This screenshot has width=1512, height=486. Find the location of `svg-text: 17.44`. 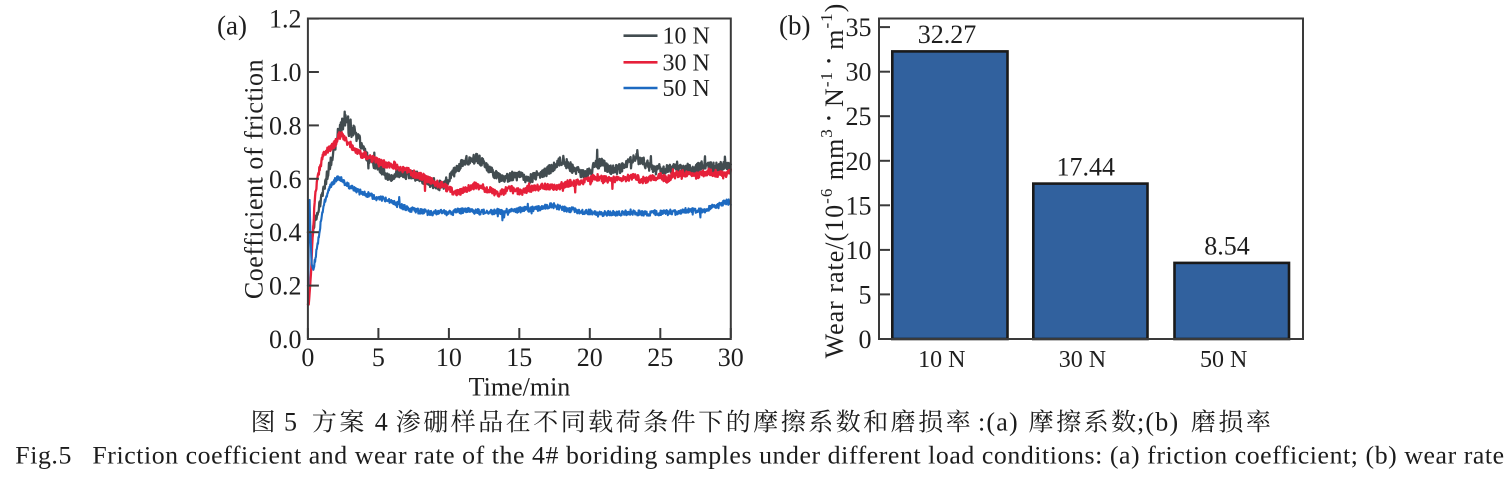

svg-text: 17.44 is located at coordinates (1086, 166).